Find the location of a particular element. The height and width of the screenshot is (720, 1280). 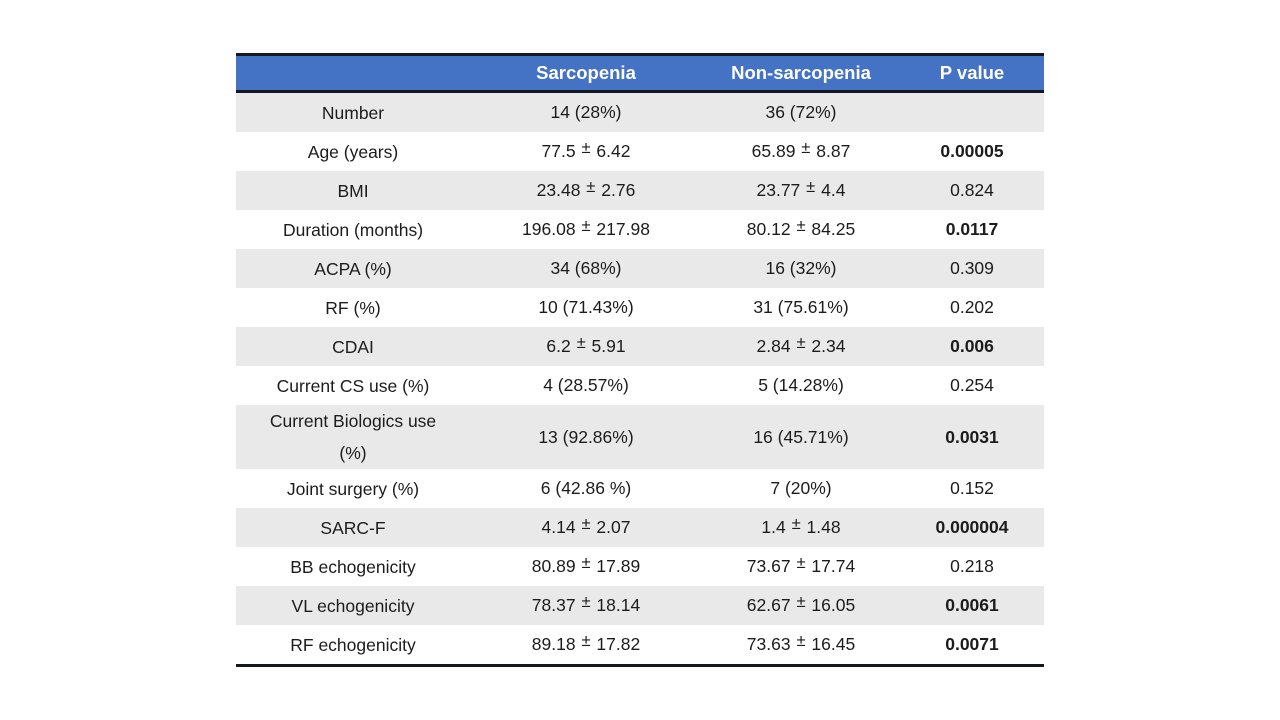

sarcopenia-value: 196.08 ± 217.98 is located at coordinates (586, 229).